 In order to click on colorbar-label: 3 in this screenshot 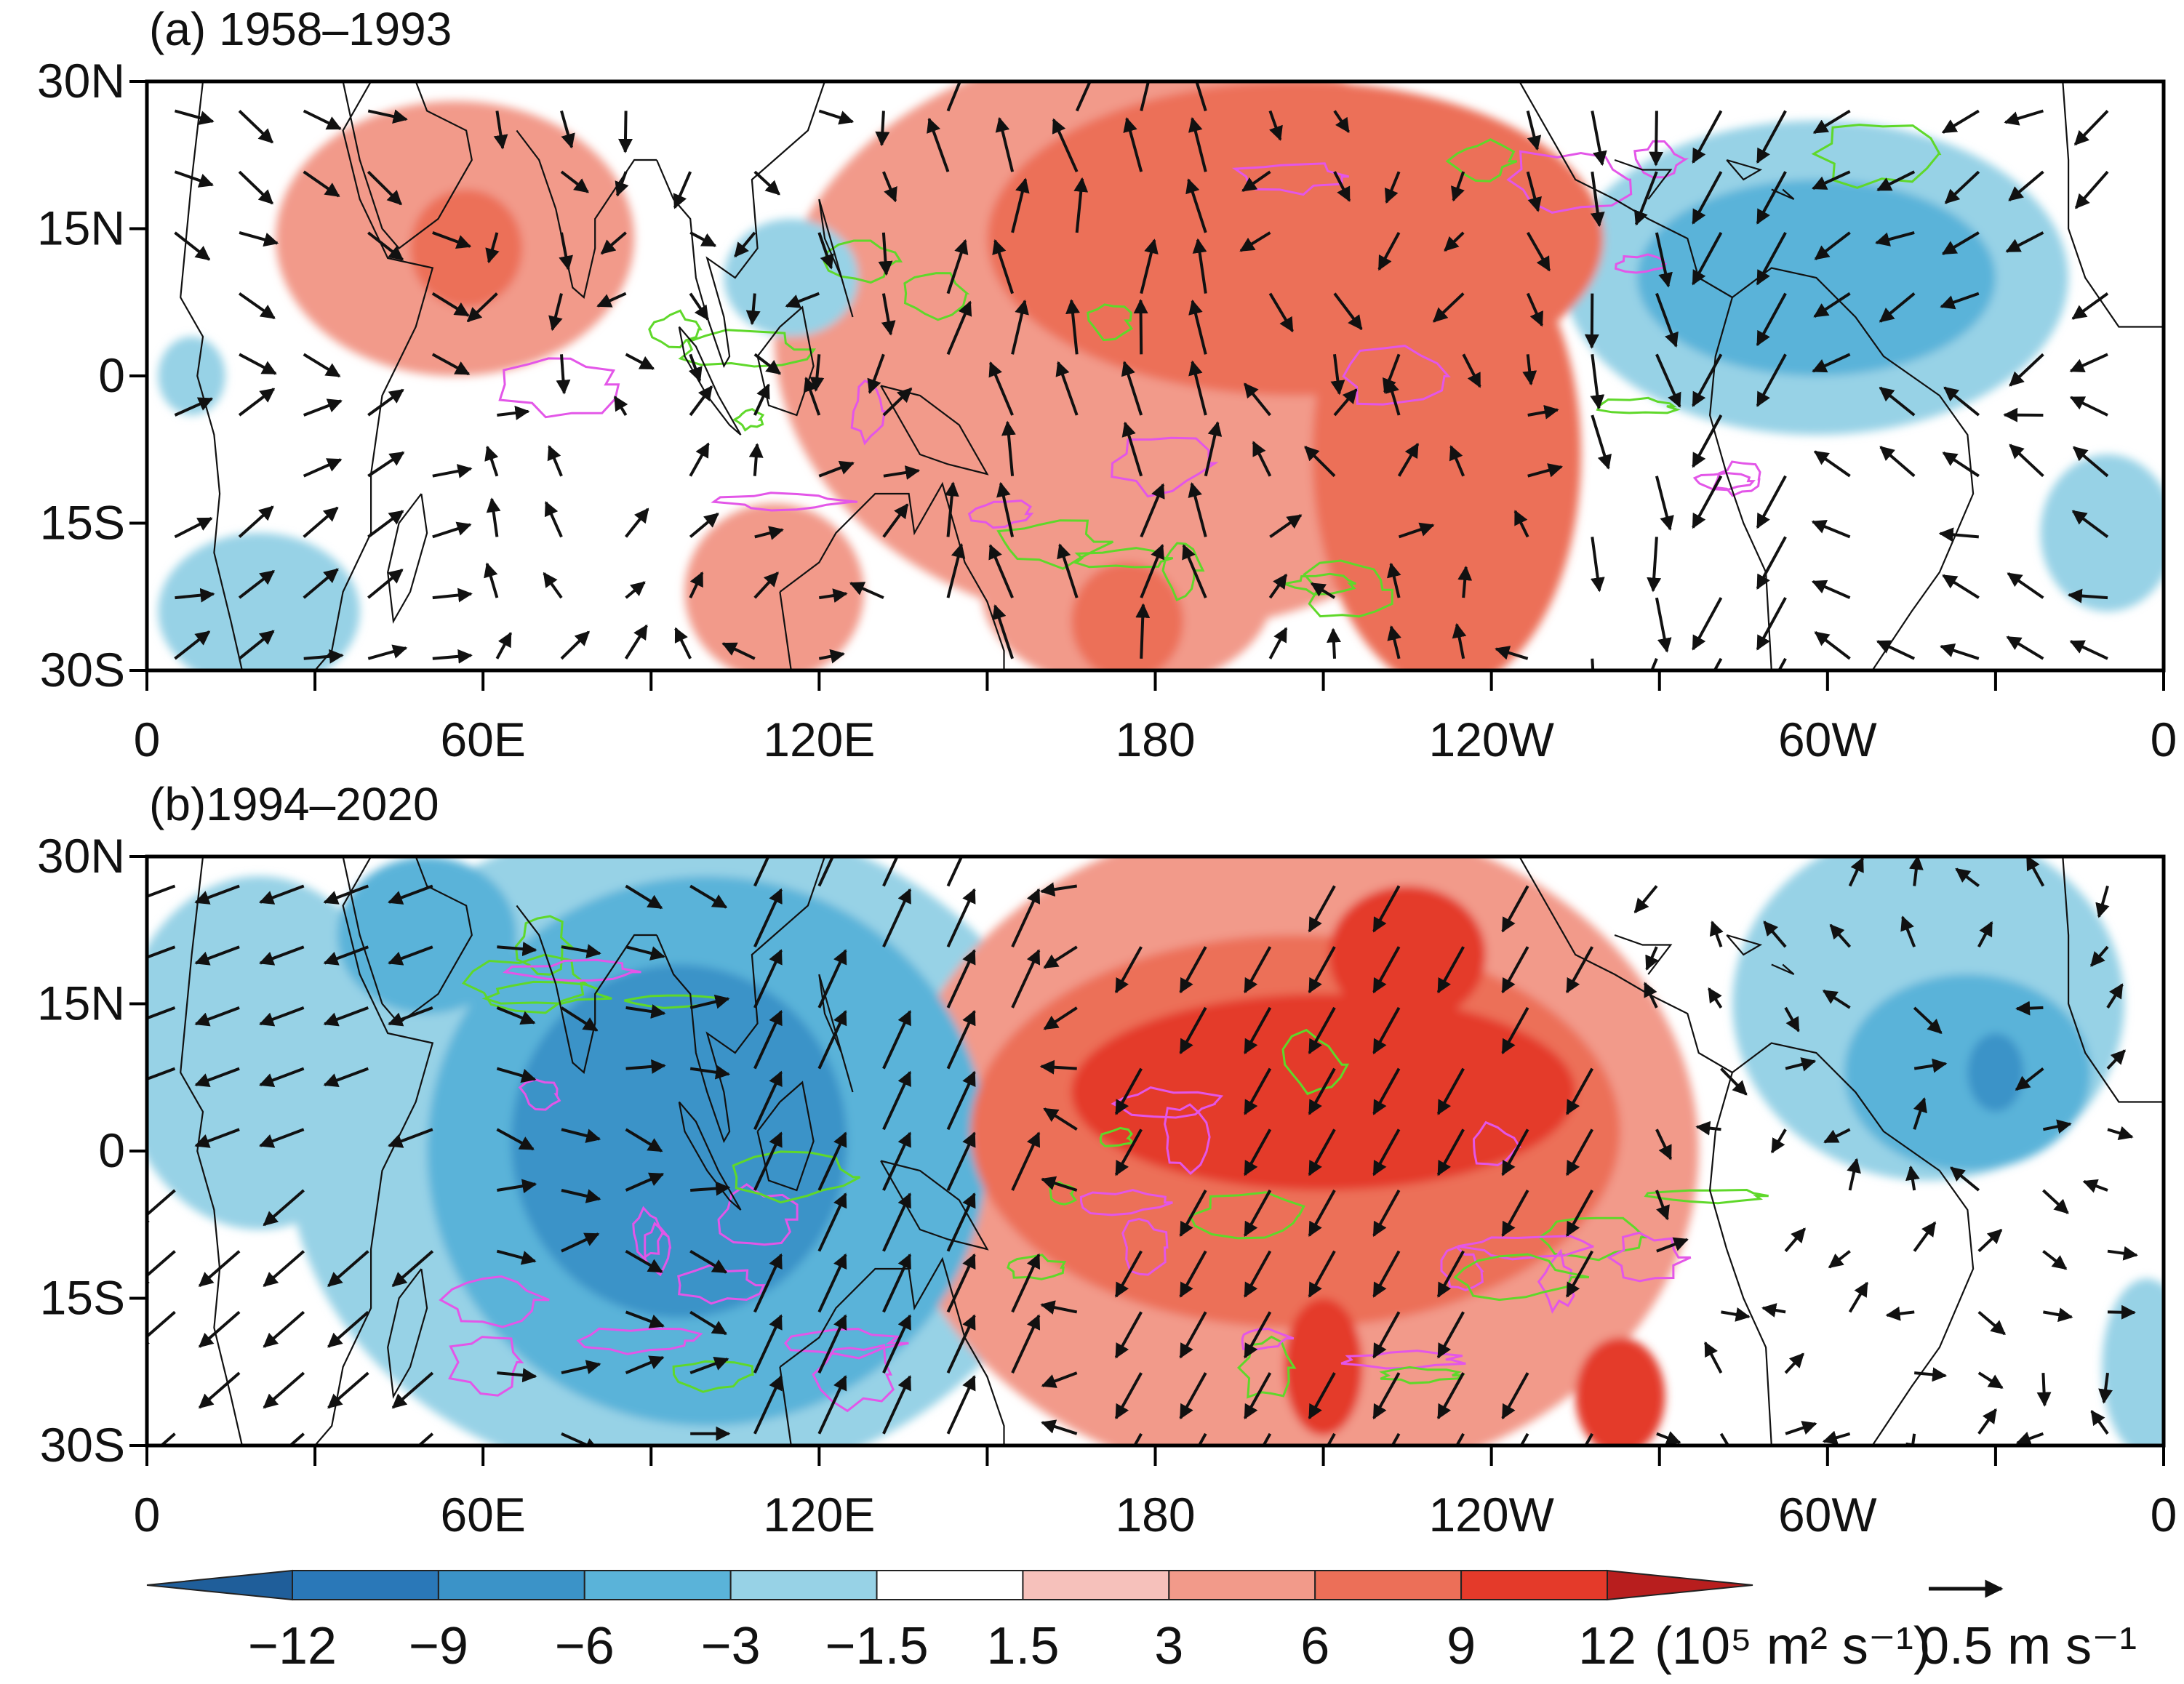, I will do `click(1168, 1646)`.